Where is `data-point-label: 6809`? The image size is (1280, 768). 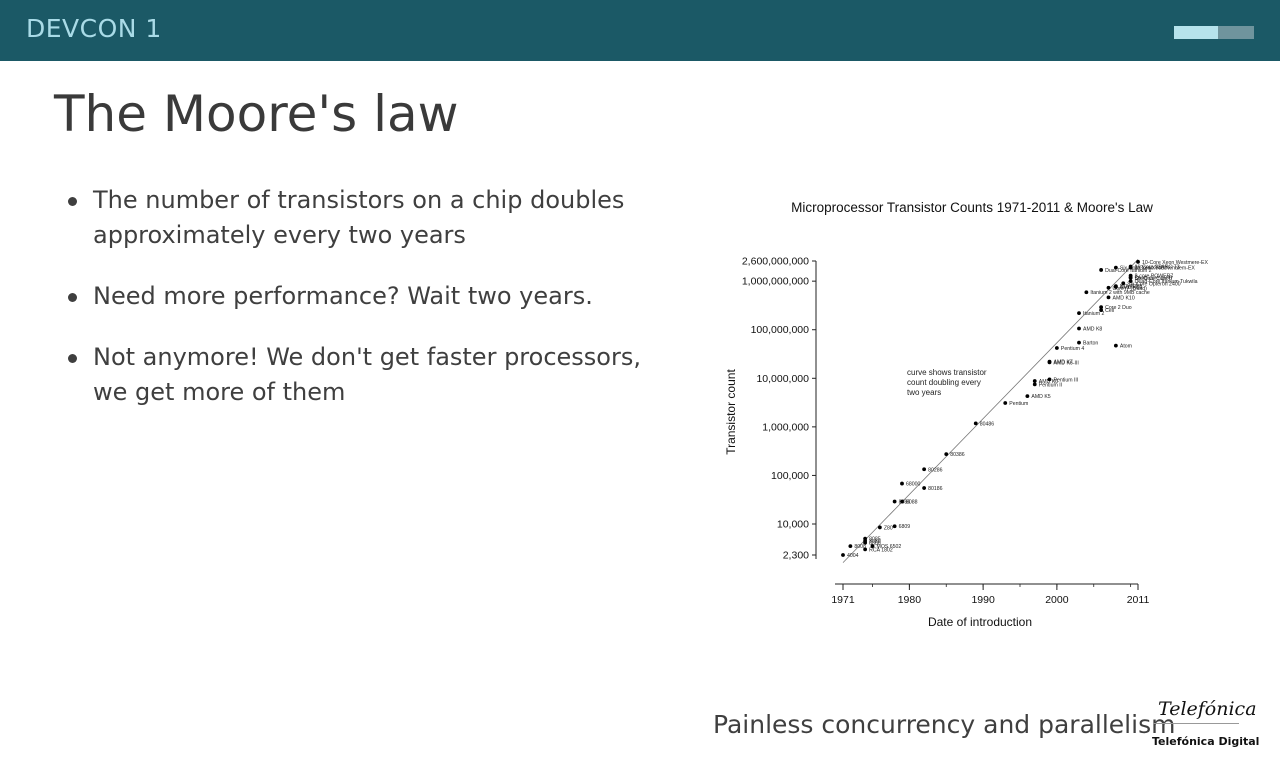
data-point-label: 6809 is located at coordinates (905, 527).